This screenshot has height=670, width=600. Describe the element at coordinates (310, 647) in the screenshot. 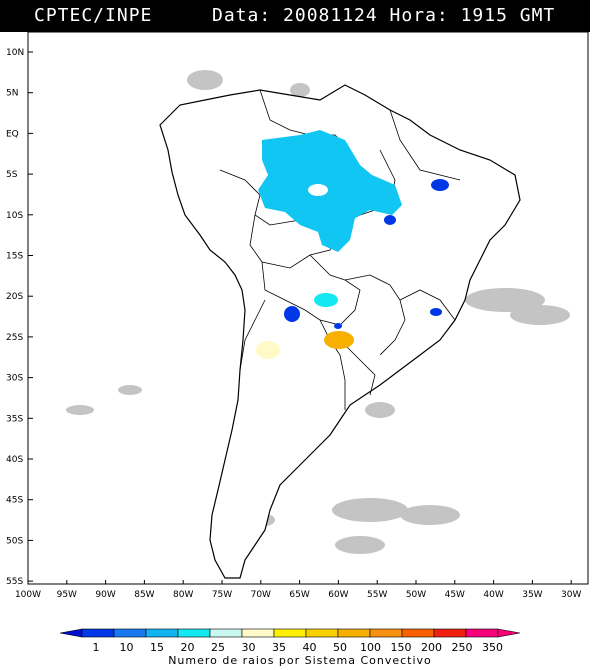

I see `colorbar-label: 40` at that location.